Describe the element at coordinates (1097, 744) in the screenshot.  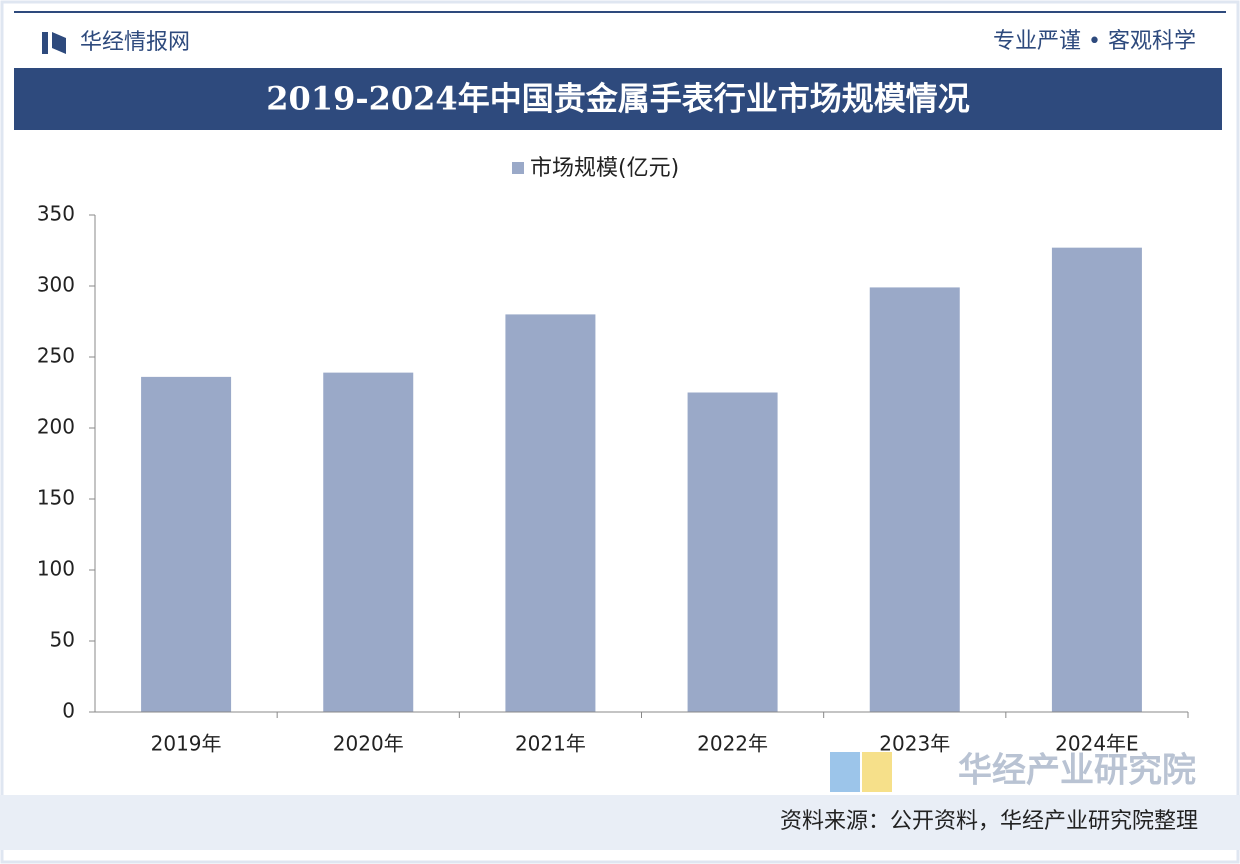
I see `x-tick-label: 2024年E` at that location.